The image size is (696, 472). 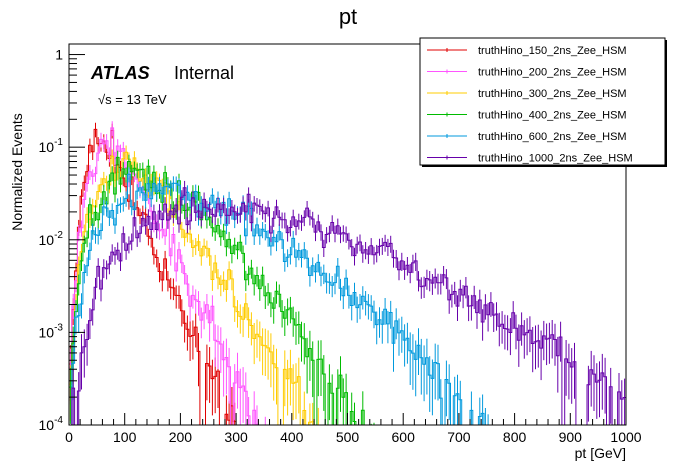 What do you see at coordinates (515, 437) in the screenshot?
I see `x-tick-label: 800` at bounding box center [515, 437].